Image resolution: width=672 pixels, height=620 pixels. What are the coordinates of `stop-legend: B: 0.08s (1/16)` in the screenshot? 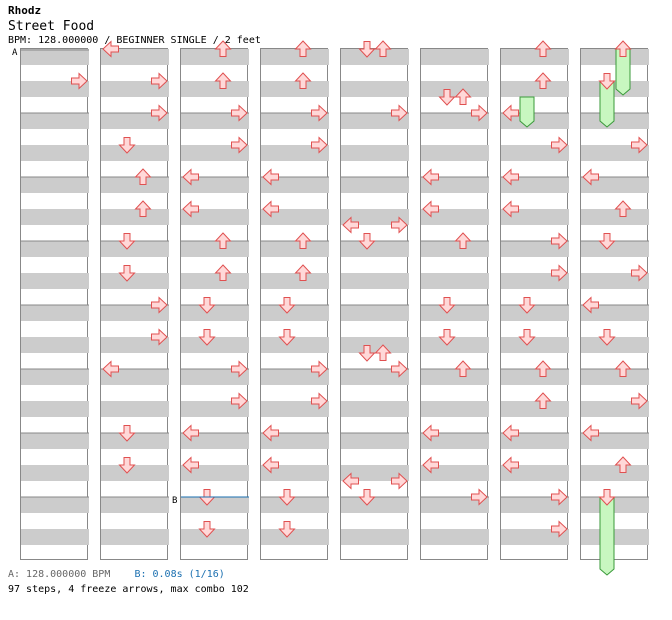 It's located at (179, 574).